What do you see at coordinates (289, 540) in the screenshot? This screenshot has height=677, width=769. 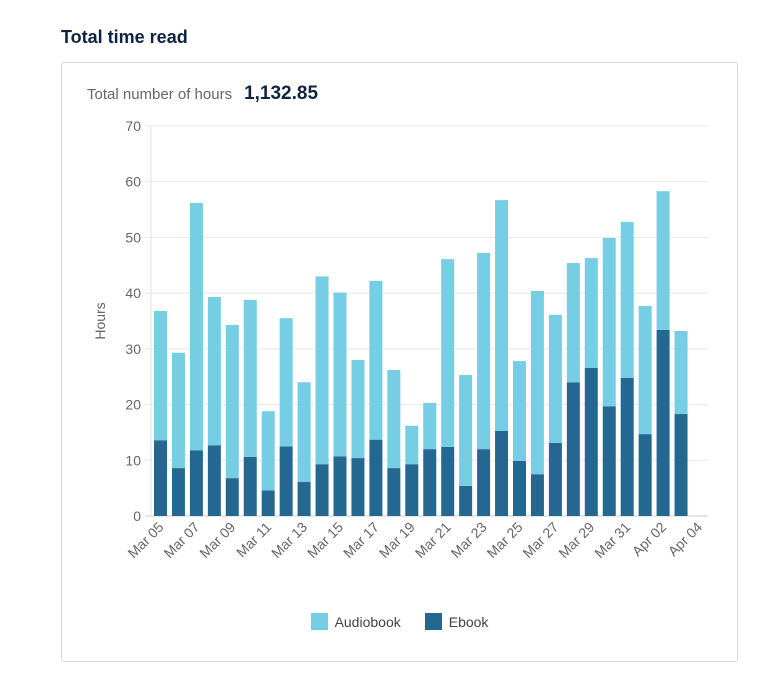 I see `x-tick-label: Mar 13` at bounding box center [289, 540].